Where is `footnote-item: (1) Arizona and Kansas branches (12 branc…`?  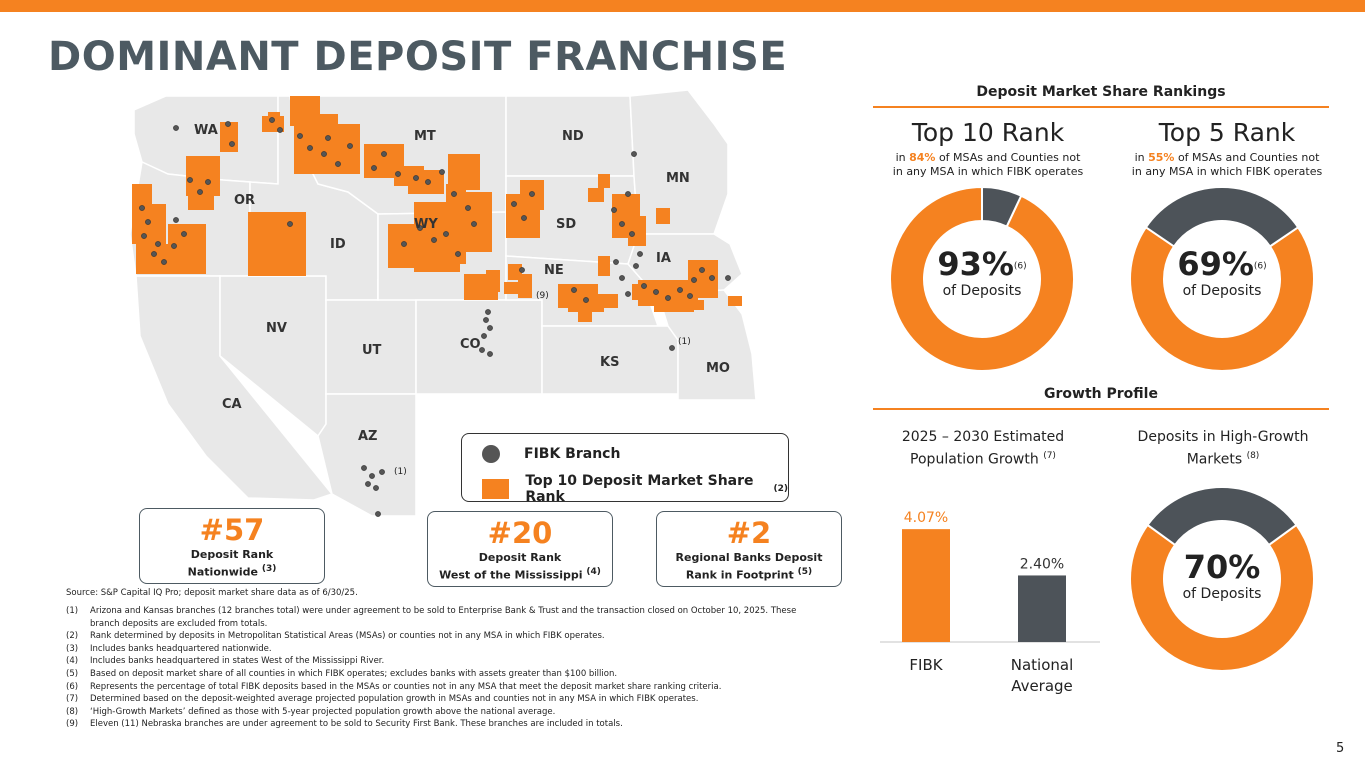
footnote-item: (1) Arizona and Kansas branches (12 branc… is located at coordinates (431, 617).